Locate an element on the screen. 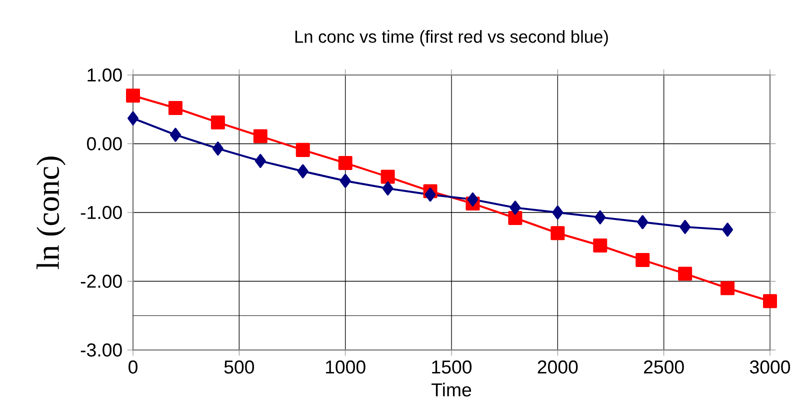  chart-title: Ln conc vs time (first red vs second blue) is located at coordinates (451, 38).